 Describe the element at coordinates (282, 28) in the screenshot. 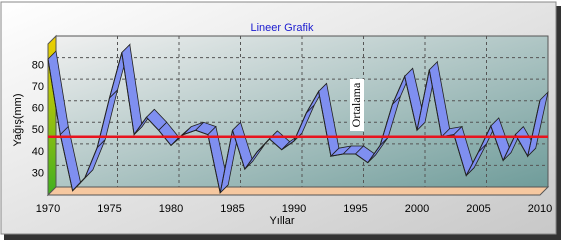

I see `chart-title: Lineer Grafik` at that location.